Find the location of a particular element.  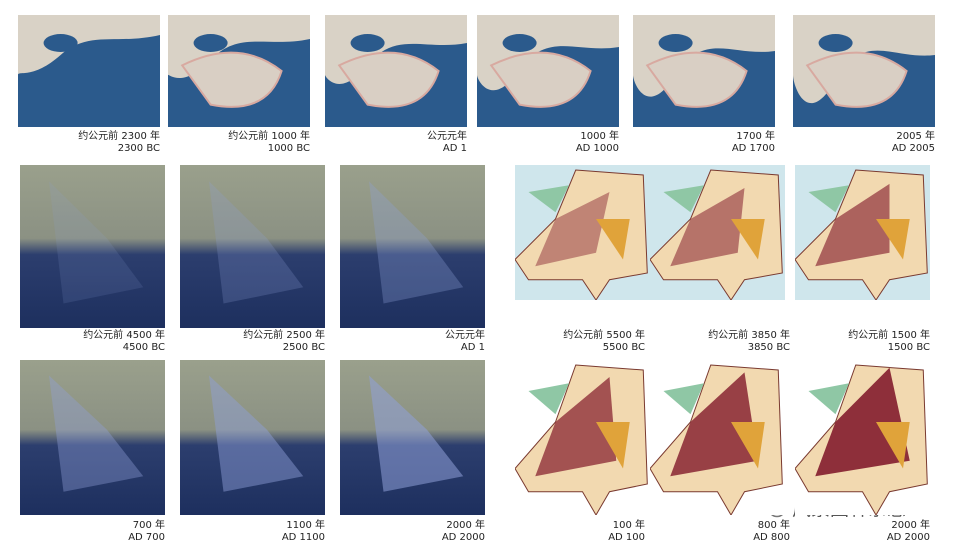

caption: 1000 年 is located at coordinates (599, 136).